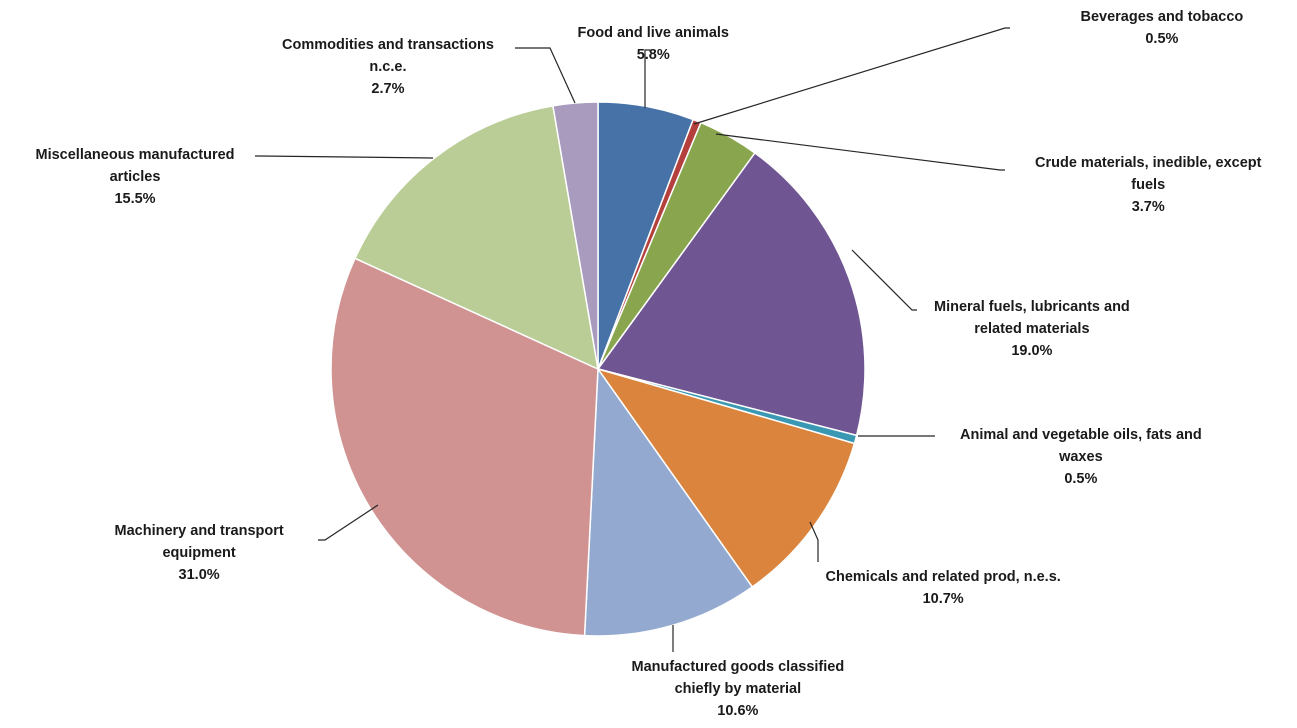 This screenshot has width=1297, height=728. I want to click on slice-value-label: 2.7%, so click(388, 89).